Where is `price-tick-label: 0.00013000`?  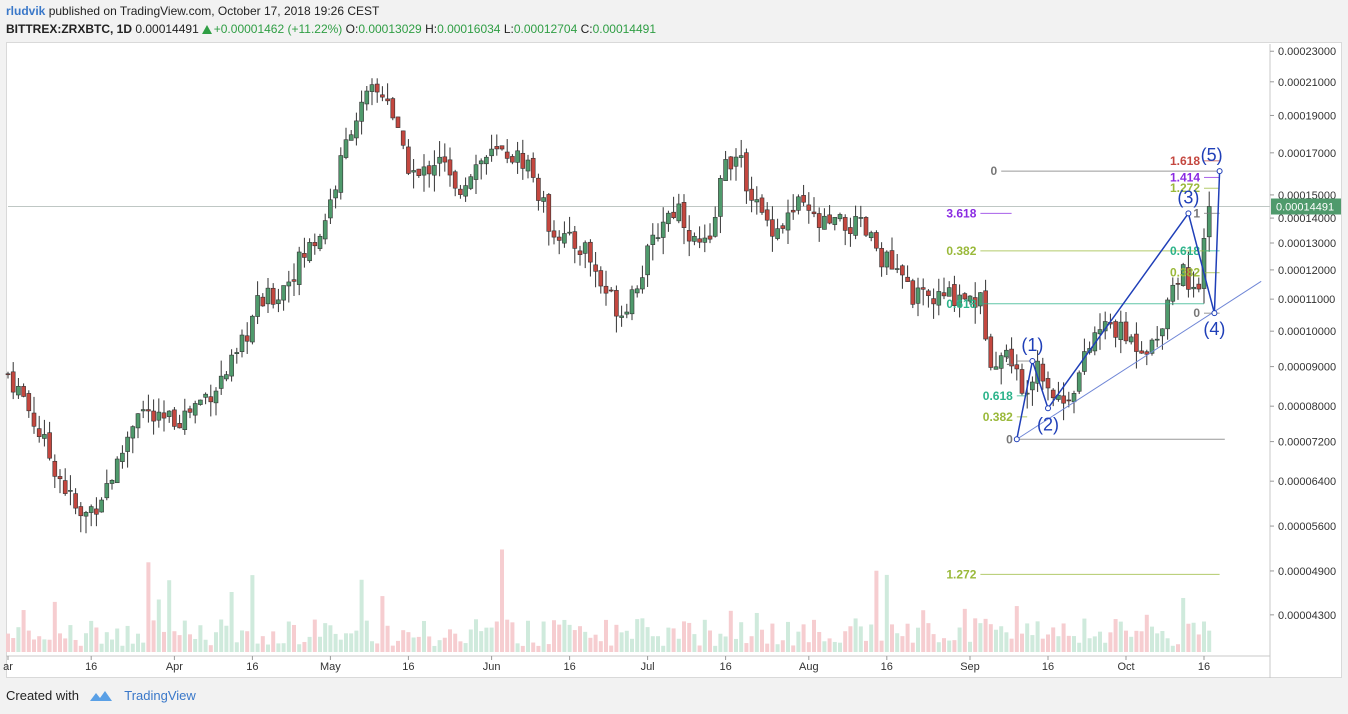
price-tick-label: 0.00013000 is located at coordinates (1307, 244).